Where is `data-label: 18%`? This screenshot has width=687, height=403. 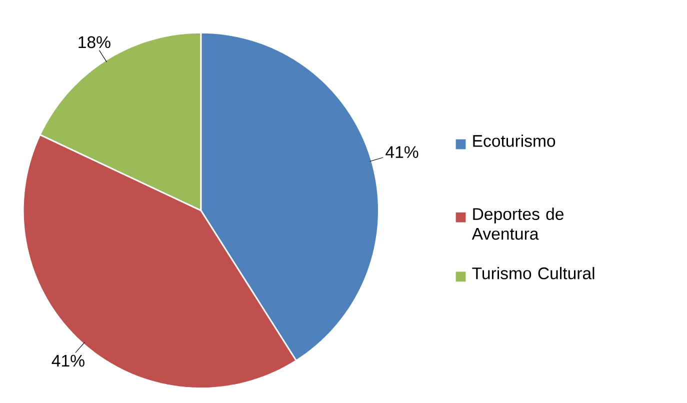
data-label: 18% is located at coordinates (94, 42).